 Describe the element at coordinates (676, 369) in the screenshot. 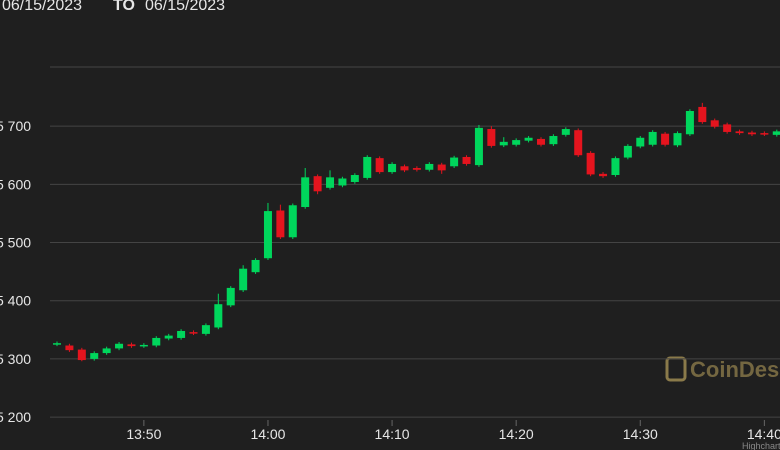

I see `watermark-icon` at that location.